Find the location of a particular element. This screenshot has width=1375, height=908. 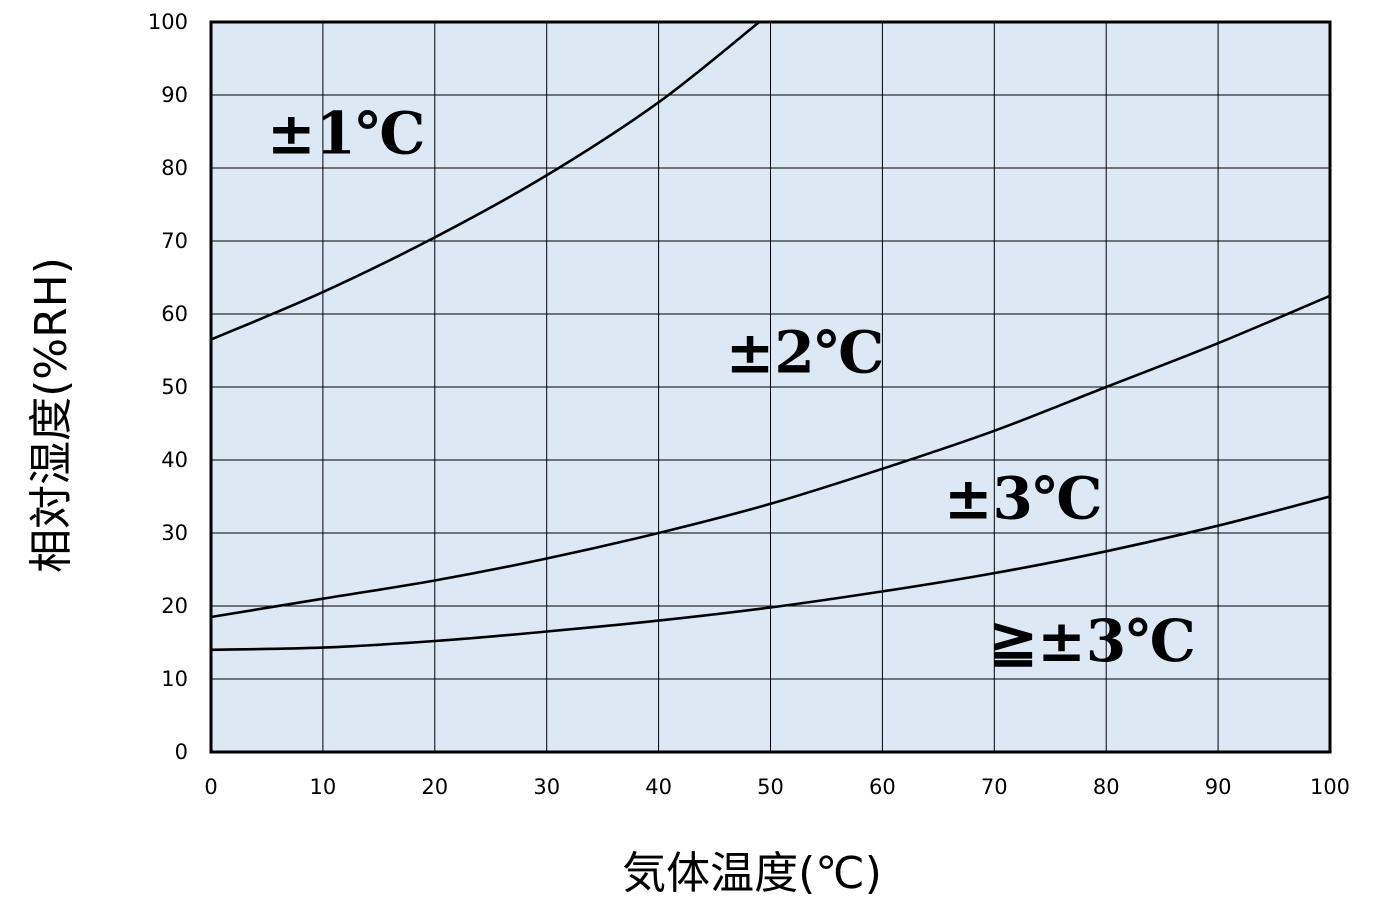

region-label: ±1℃ is located at coordinates (346, 133).